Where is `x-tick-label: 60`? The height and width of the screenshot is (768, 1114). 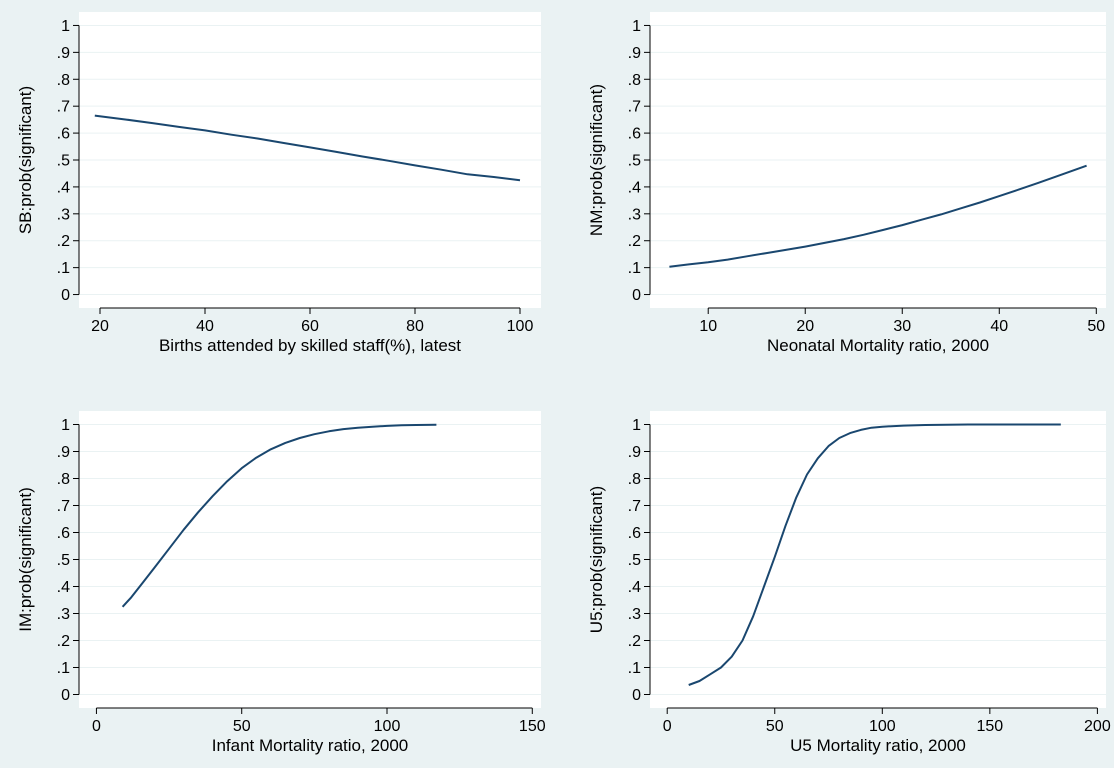 x-tick-label: 60 is located at coordinates (310, 326).